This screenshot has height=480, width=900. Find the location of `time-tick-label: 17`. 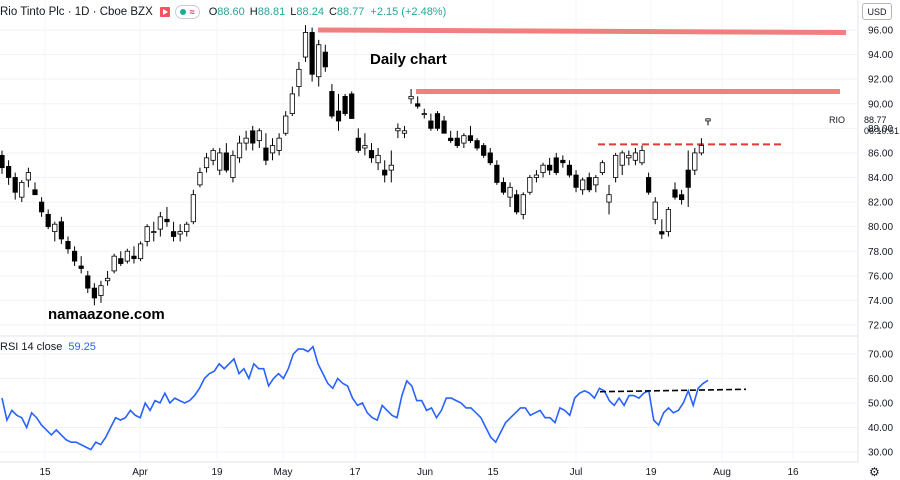

time-tick-label: 17 is located at coordinates (355, 472).